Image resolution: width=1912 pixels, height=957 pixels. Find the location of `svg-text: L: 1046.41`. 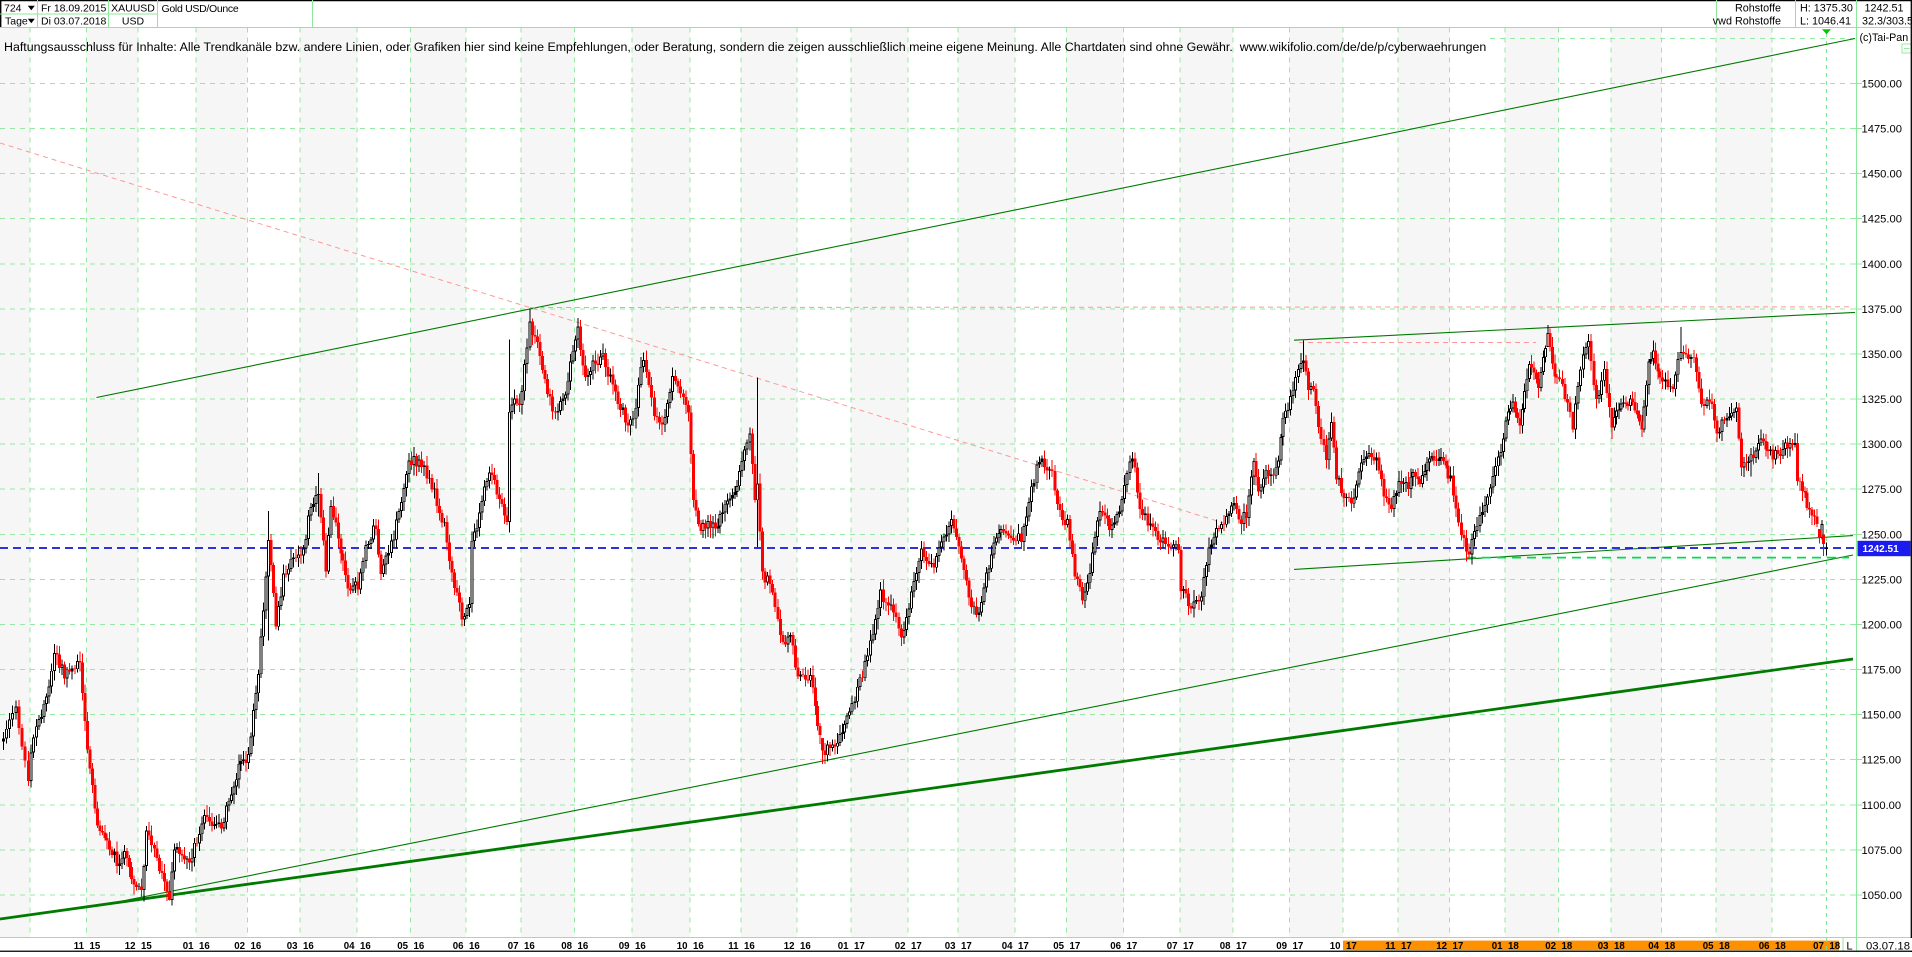

svg-text: L: 1046.41 is located at coordinates (1825, 22).